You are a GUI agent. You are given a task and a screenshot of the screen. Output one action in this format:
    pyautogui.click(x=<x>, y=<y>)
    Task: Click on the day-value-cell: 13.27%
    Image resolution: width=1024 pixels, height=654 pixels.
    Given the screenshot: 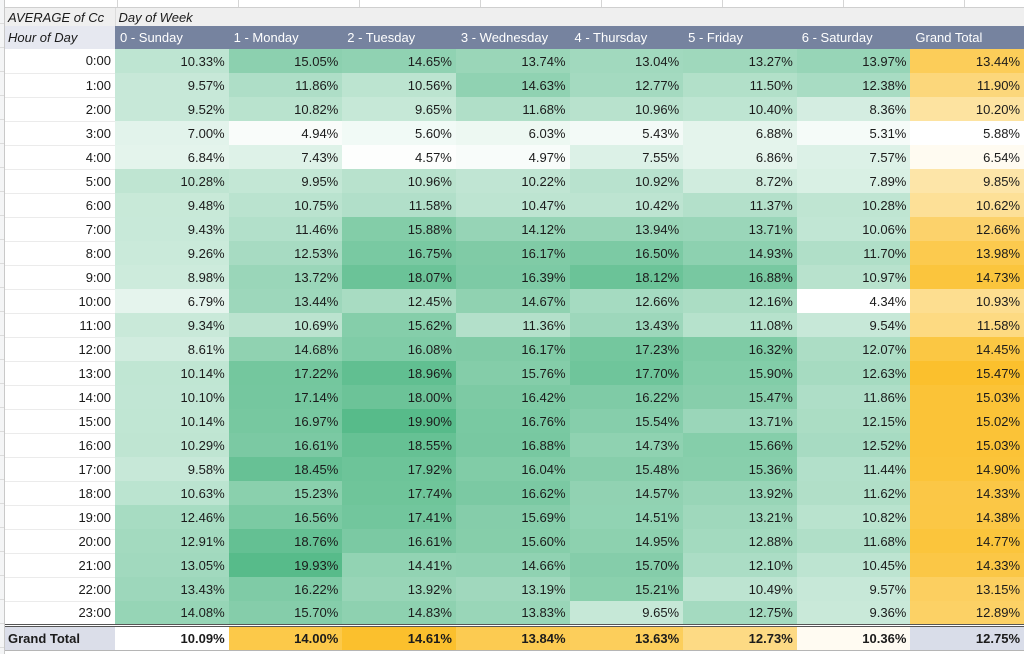 What is the action you would take?
    pyautogui.click(x=740, y=61)
    